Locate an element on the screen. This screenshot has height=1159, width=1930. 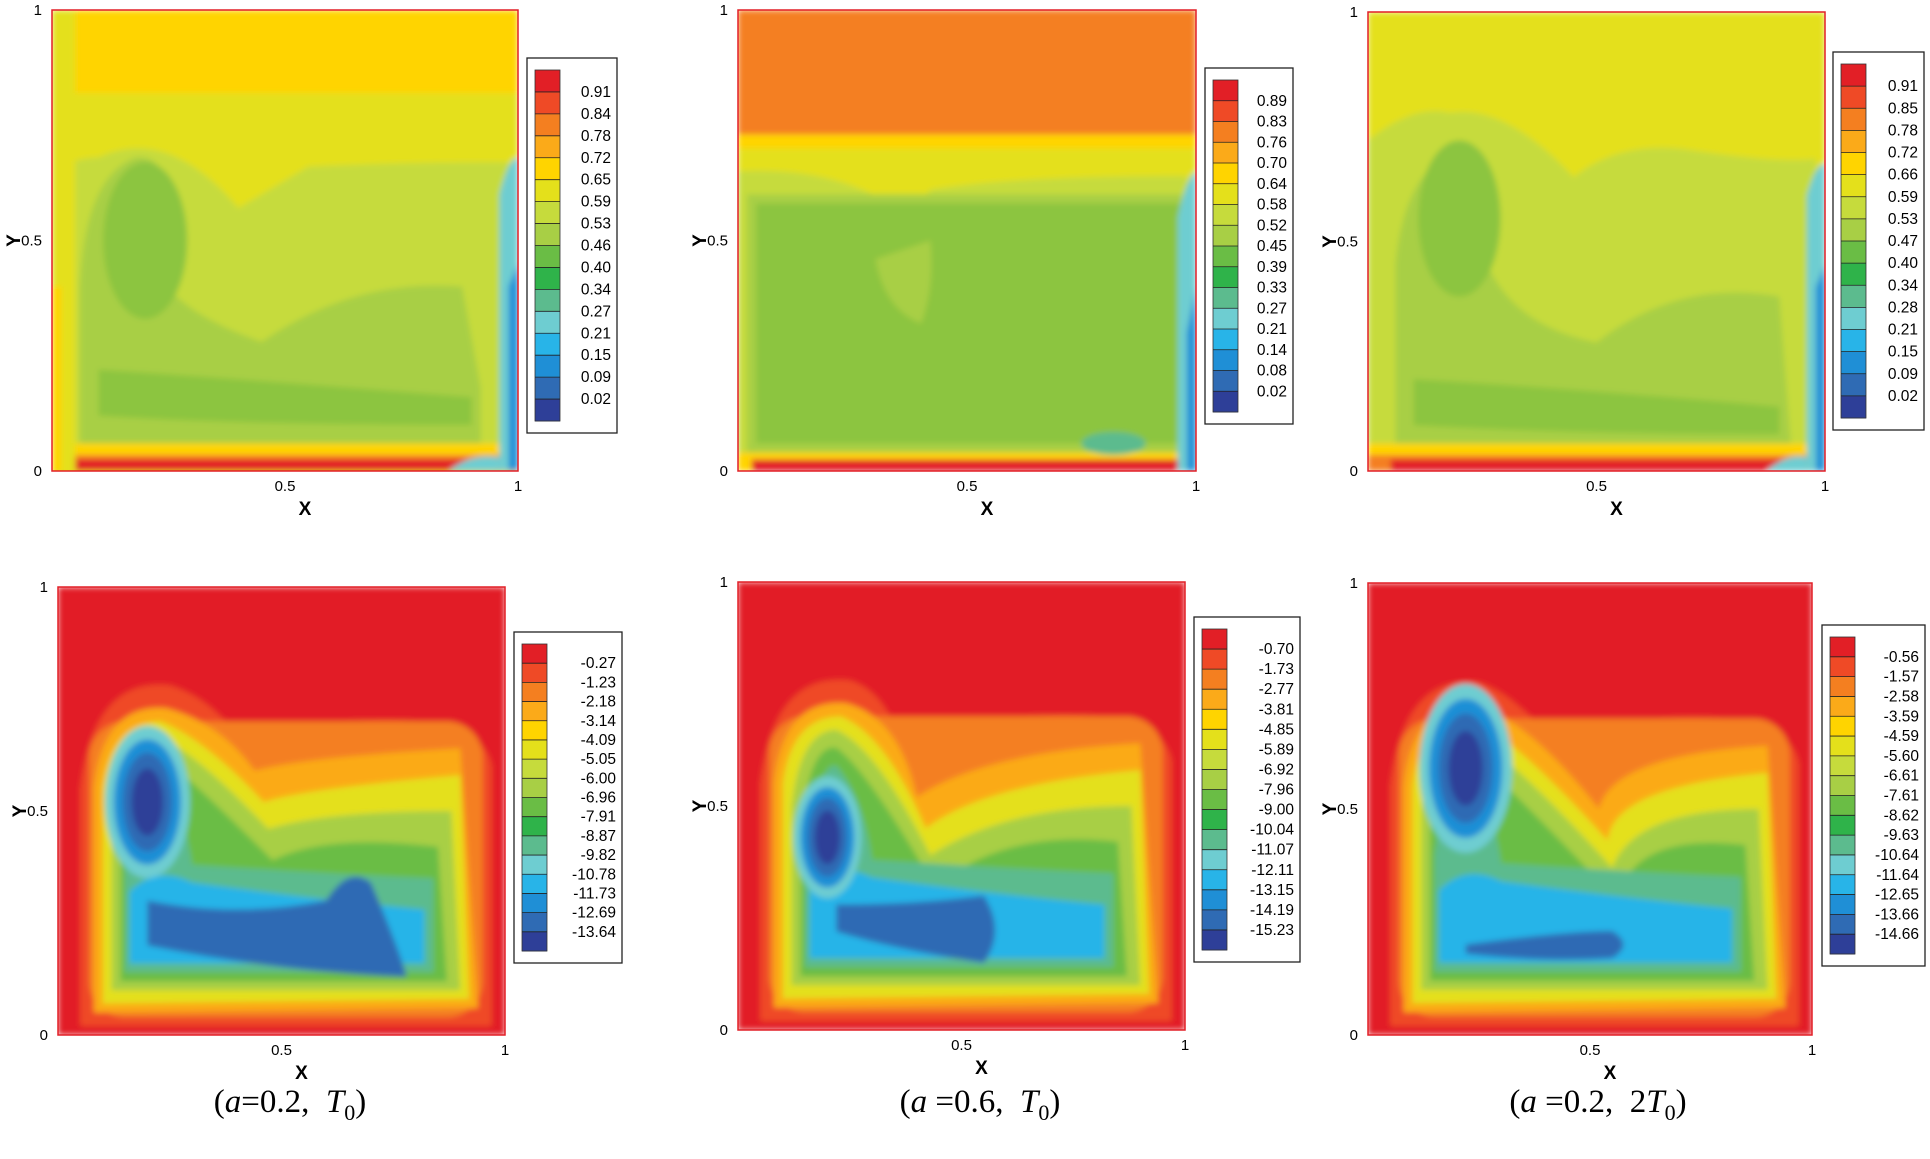
x-axis-label-5: X is located at coordinates (1610, 1073).